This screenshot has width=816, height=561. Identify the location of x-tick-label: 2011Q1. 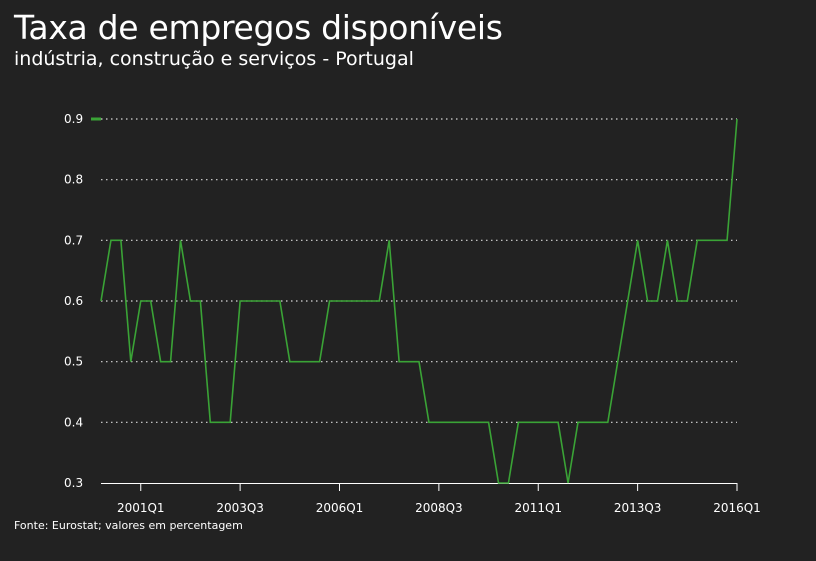
(538, 508).